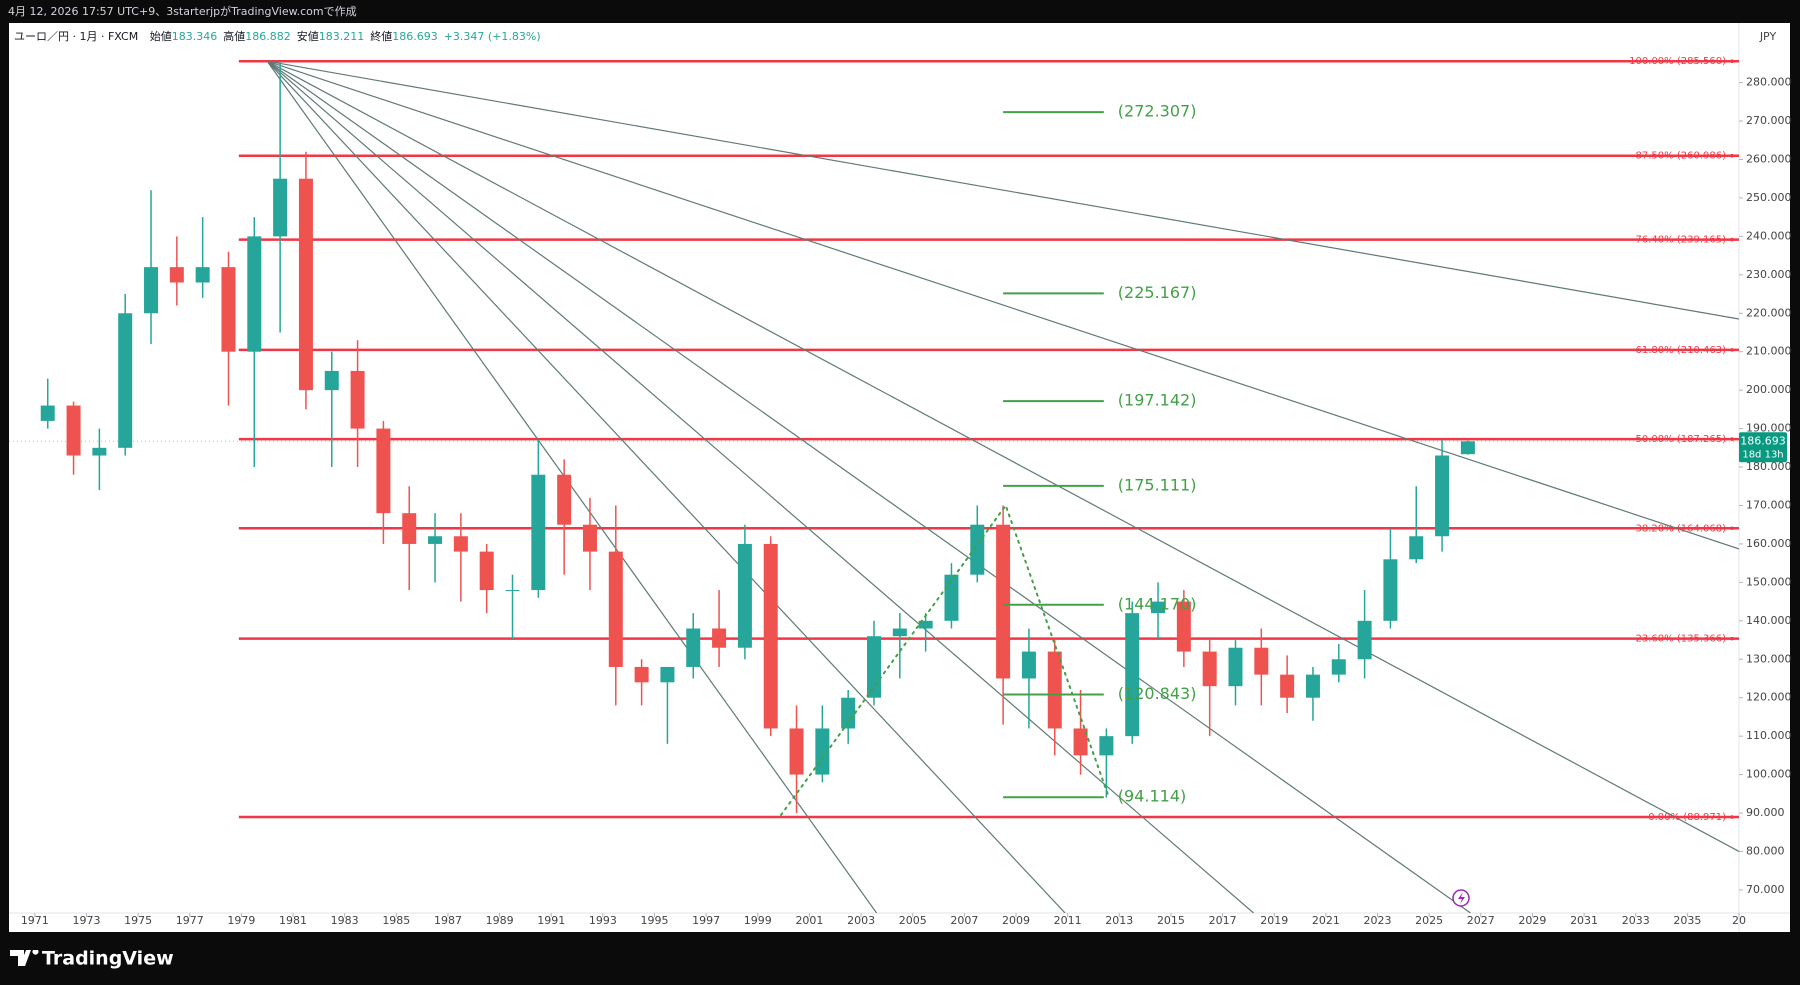  I want to click on y-tick-label: 250.000, so click(1769, 197).